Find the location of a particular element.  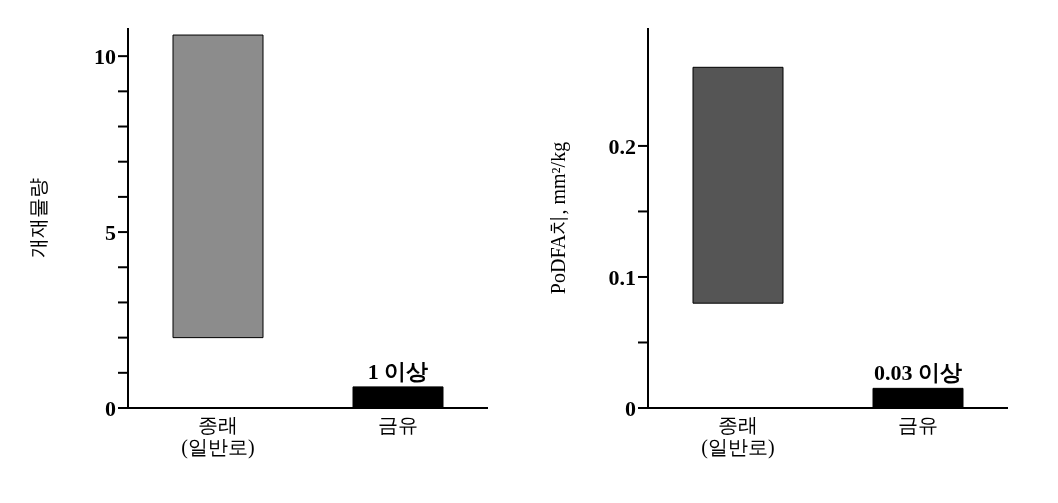

annotation: 1 이상 is located at coordinates (398, 371).